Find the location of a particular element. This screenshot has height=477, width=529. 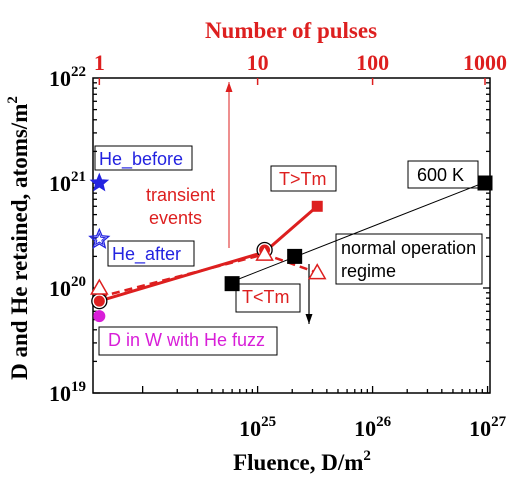

label-fuzz: D in W with He fuzz is located at coordinates (186, 340).